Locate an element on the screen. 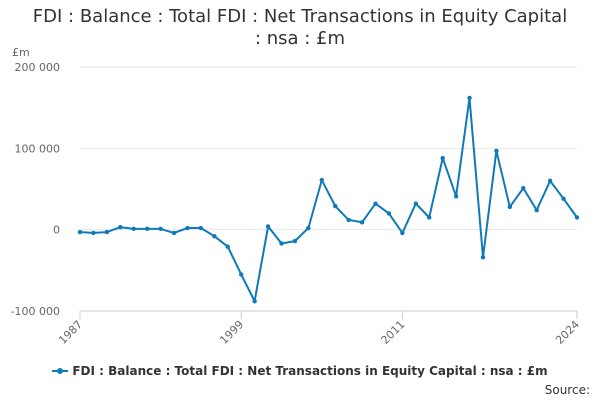  y-tick-label: 200 000 is located at coordinates (38, 67).